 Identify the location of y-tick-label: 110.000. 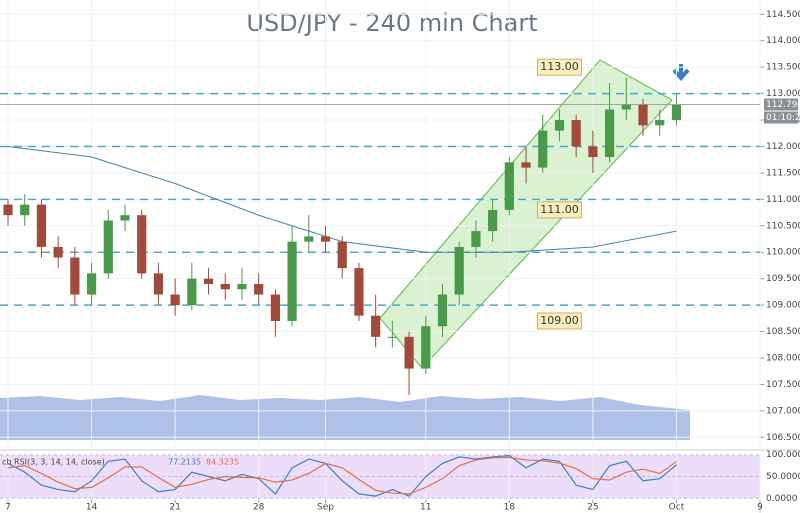
(783, 253).